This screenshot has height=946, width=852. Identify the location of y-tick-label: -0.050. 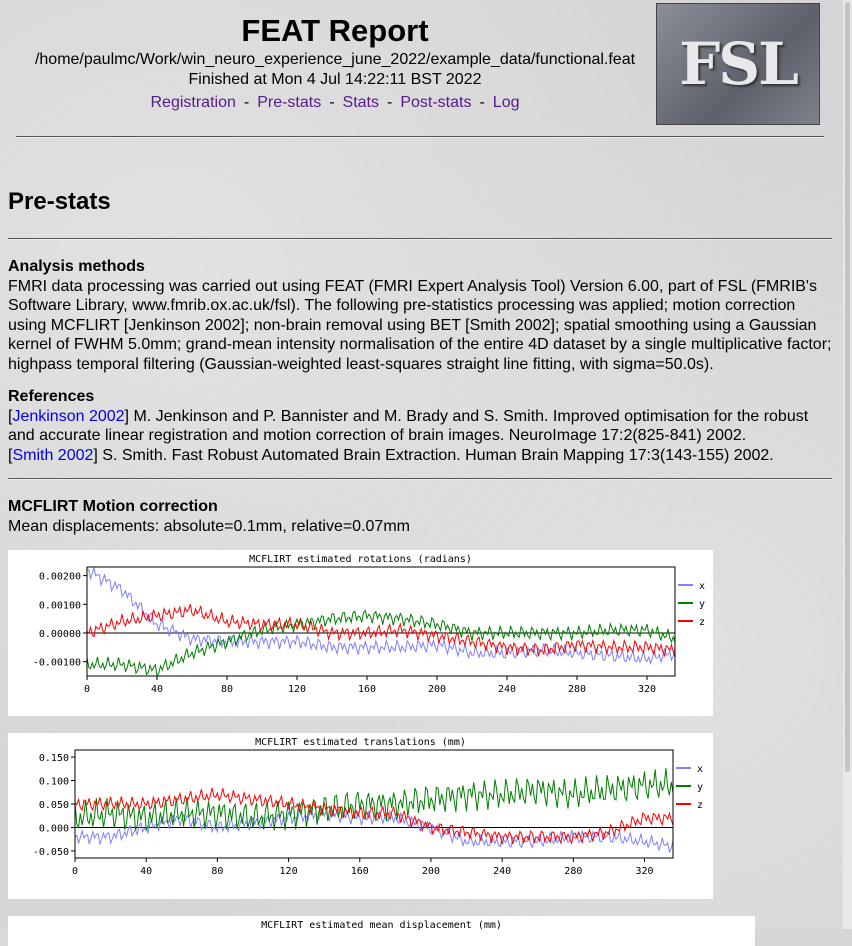
(51, 852).